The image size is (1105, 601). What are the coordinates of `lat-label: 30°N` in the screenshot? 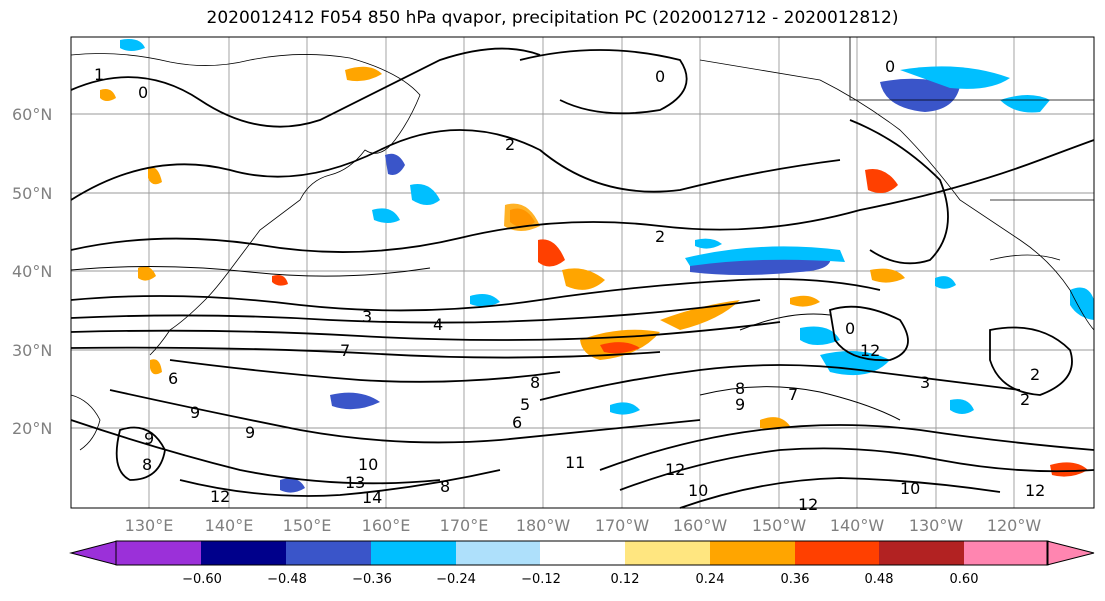 It's located at (32, 350).